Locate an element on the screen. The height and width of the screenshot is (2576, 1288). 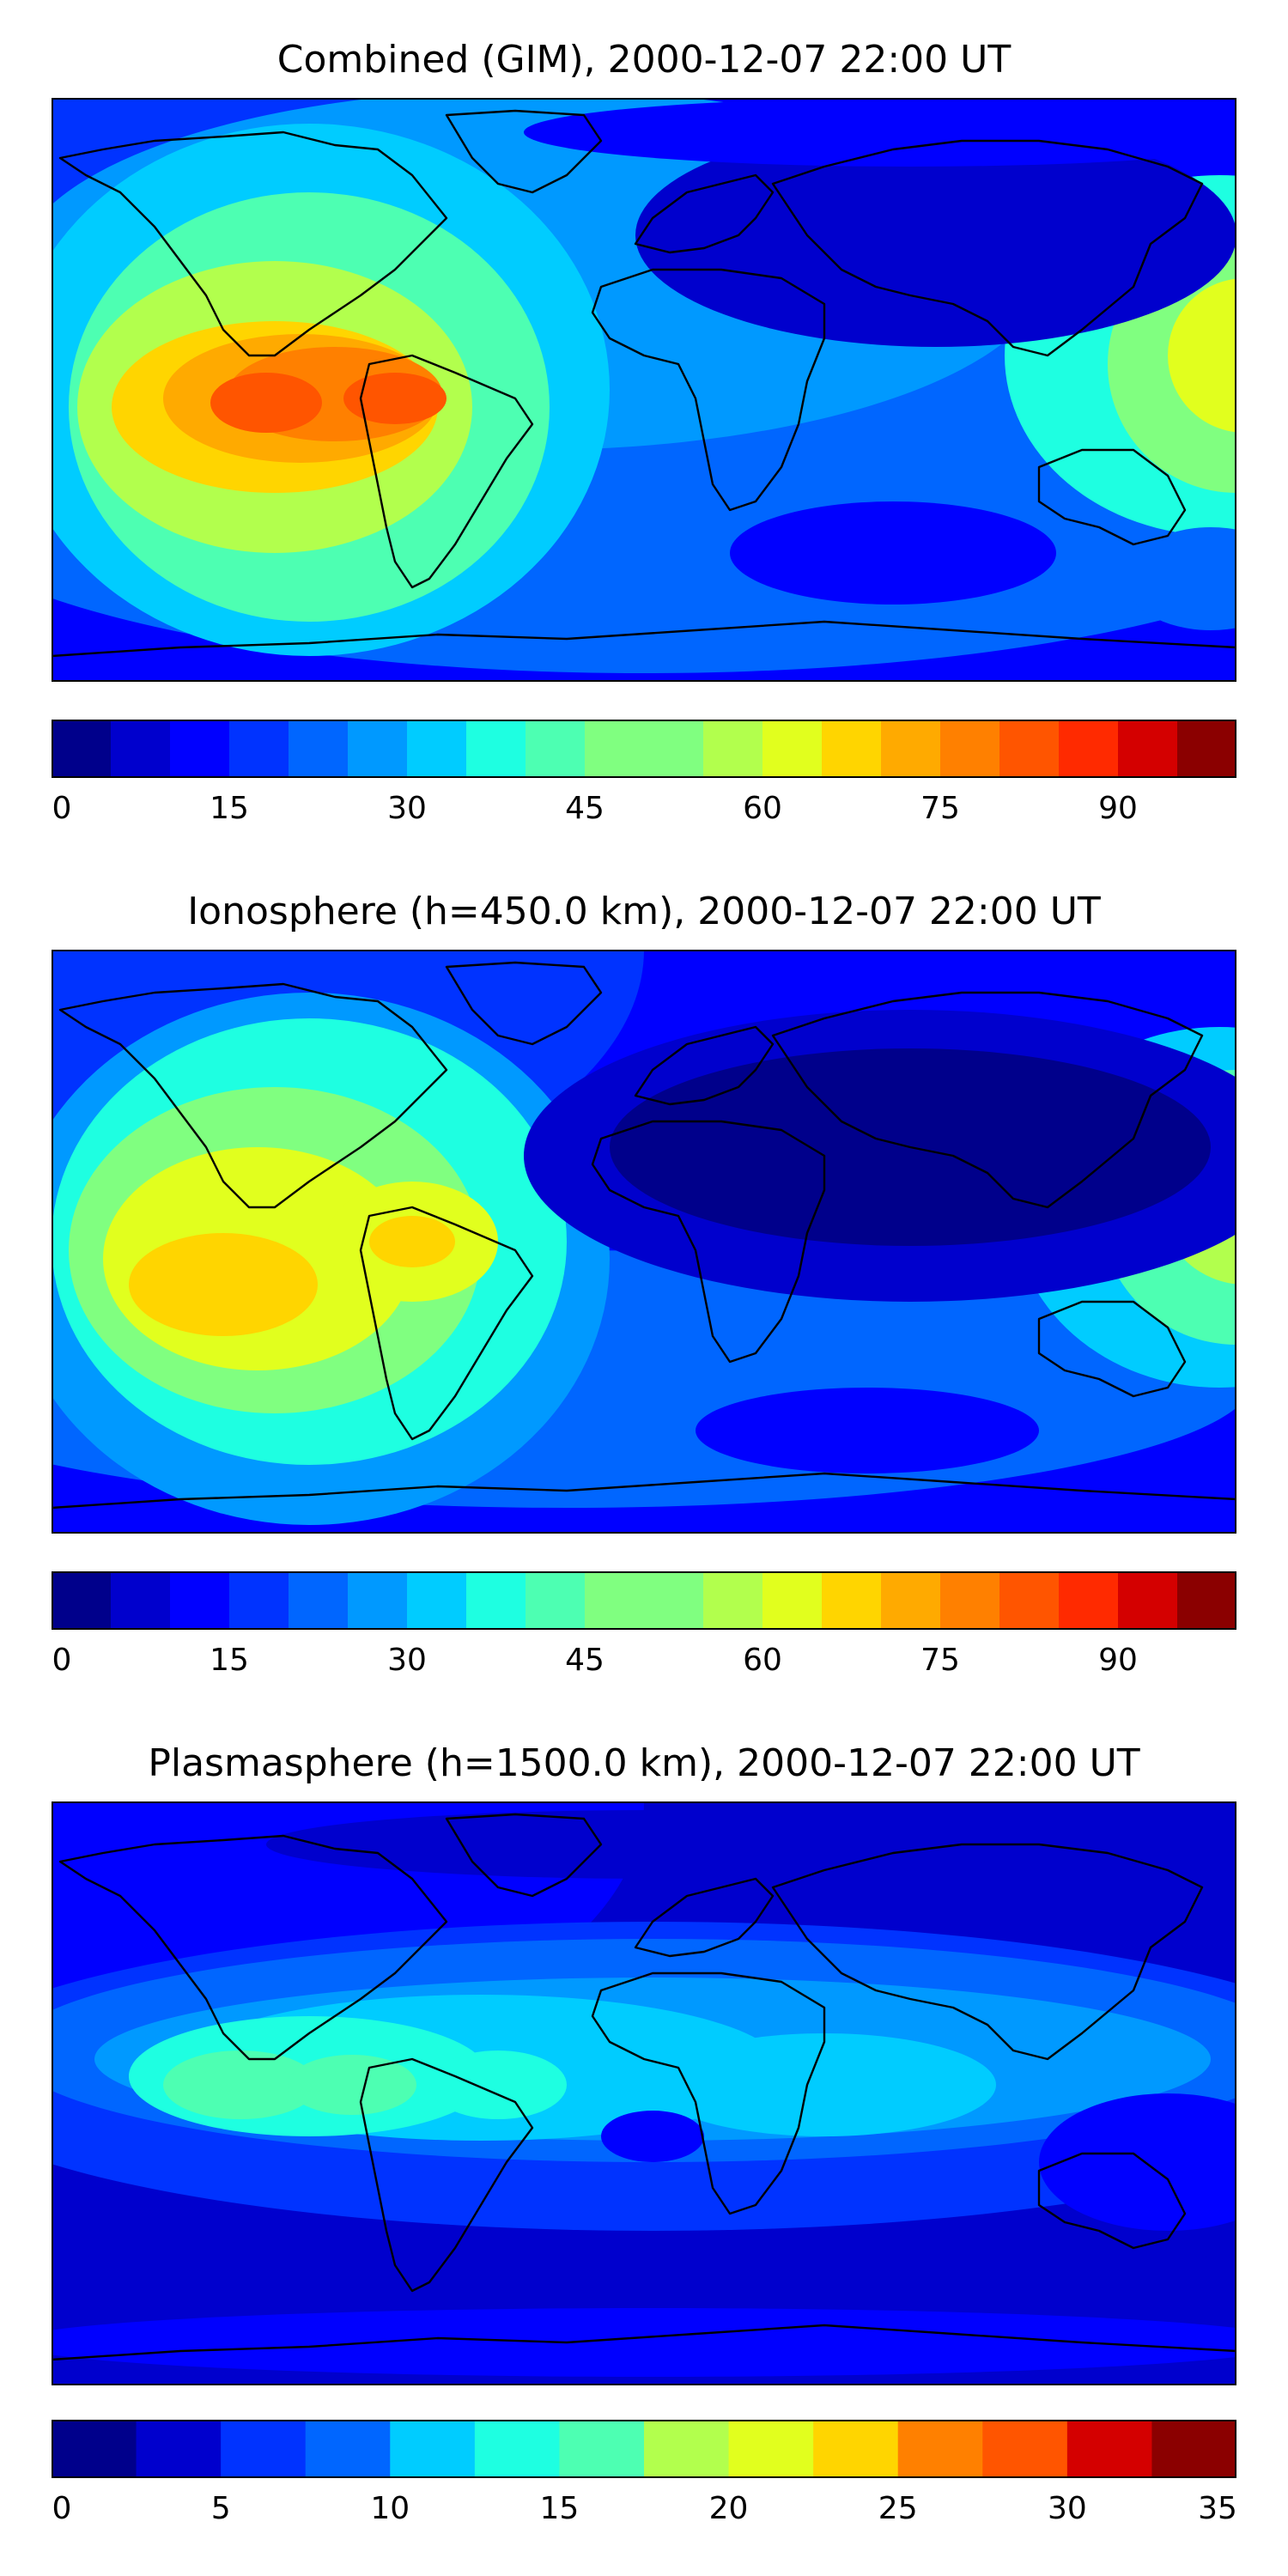
colorbar-ticks-ionosphere: 0 15 30 45 60 75 90 is located at coordinates (644, 1667).